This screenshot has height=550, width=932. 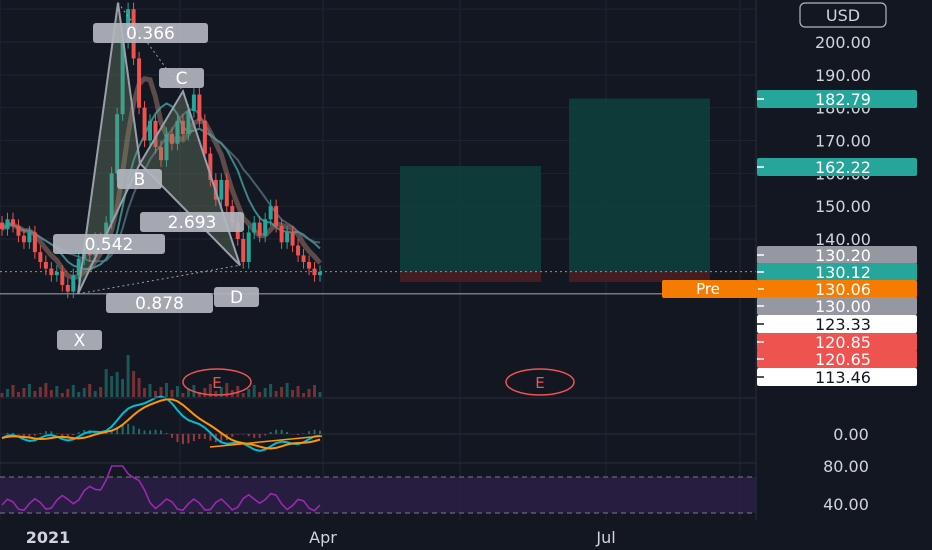 I want to click on currency-button: USD, so click(x=843, y=15).